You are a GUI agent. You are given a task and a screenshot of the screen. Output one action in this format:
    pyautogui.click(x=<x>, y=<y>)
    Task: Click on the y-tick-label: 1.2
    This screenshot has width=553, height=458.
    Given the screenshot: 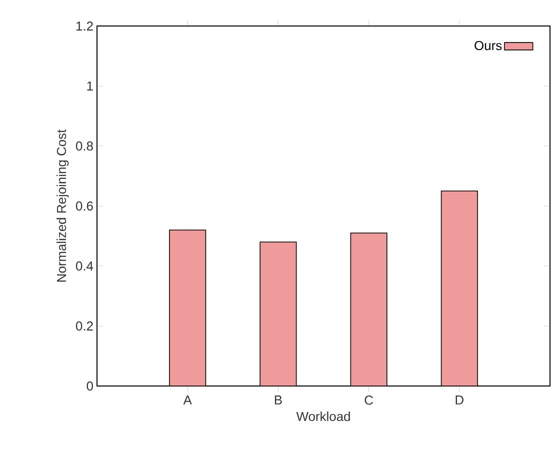 What is the action you would take?
    pyautogui.click(x=84, y=26)
    